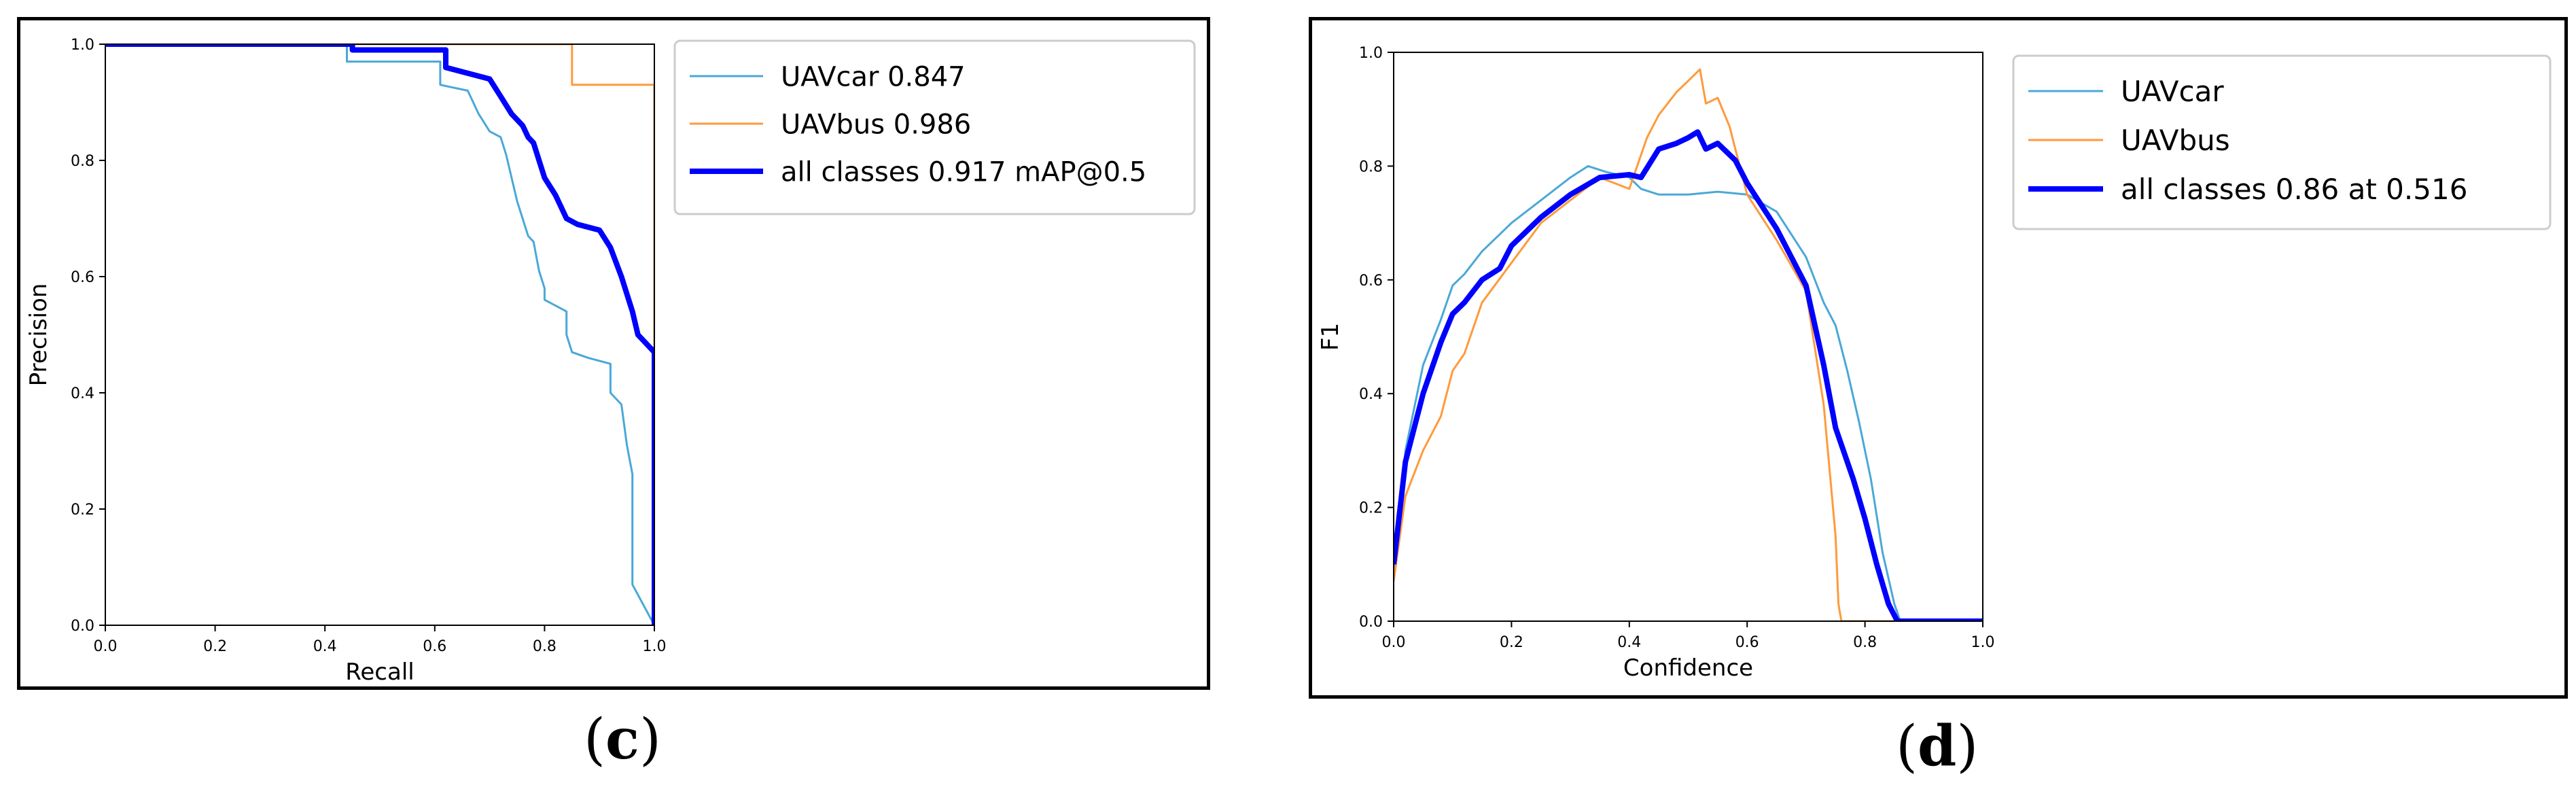 The width and height of the screenshot is (2576, 787). Describe the element at coordinates (38, 335) in the screenshot. I see `y-axis-label: Precision` at that location.